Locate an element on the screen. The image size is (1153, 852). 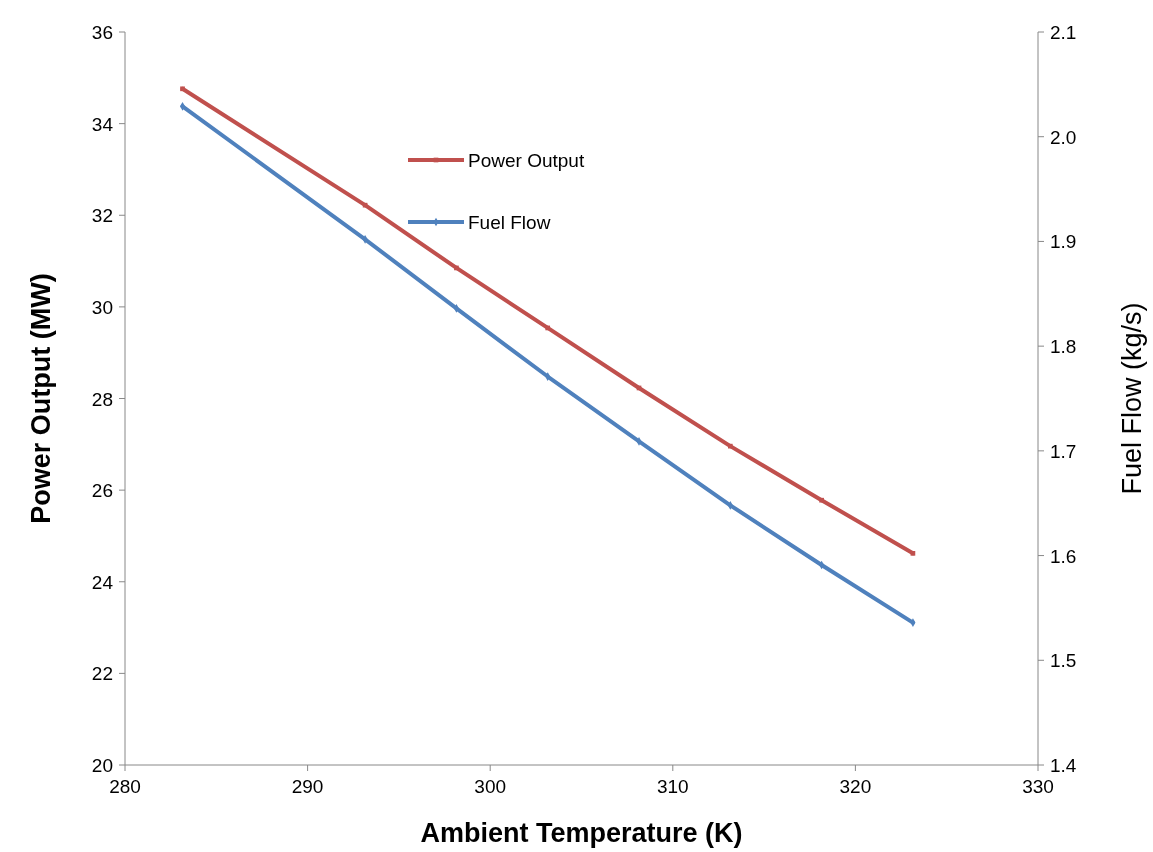
legend-label: Power Output is located at coordinates (526, 160).